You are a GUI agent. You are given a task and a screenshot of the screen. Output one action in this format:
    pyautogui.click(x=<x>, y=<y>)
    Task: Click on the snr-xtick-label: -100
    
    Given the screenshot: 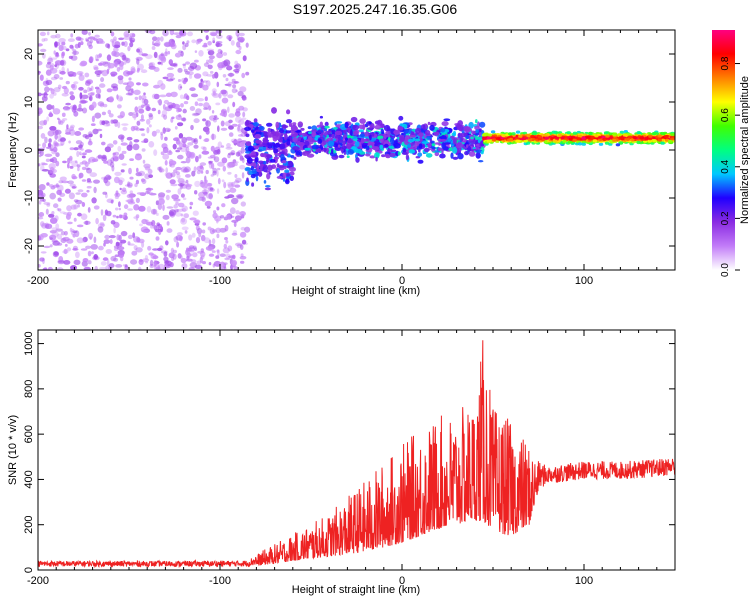 What is the action you would take?
    pyautogui.click(x=220, y=581)
    